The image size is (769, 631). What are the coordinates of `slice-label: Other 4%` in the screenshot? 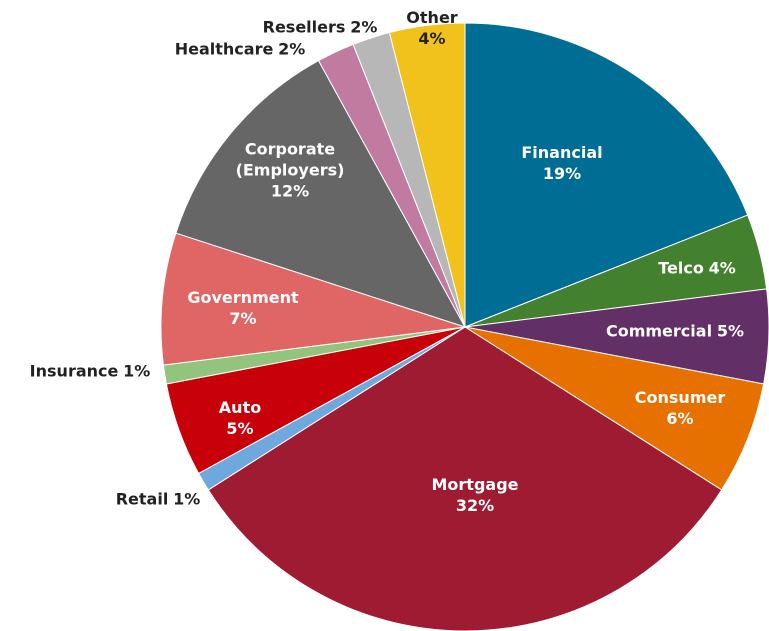 It's located at (431, 28).